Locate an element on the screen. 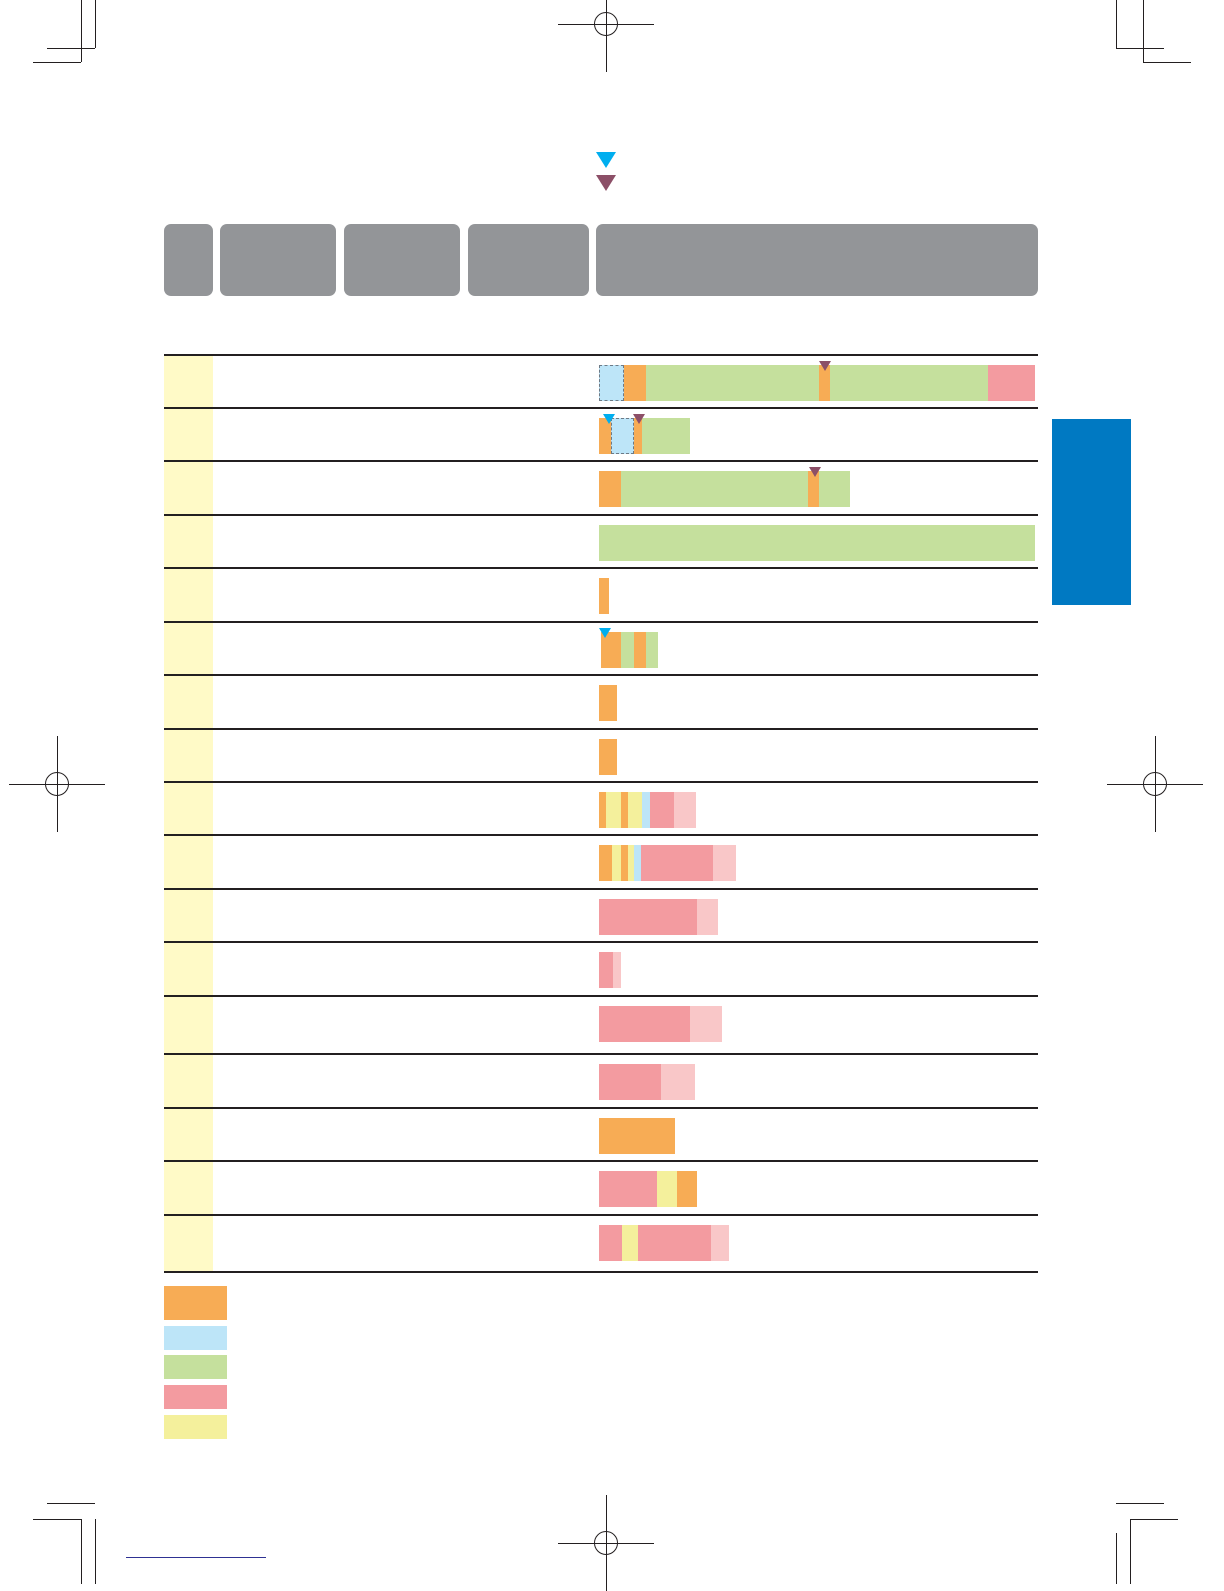  first-column-highlight is located at coordinates (188, 813).